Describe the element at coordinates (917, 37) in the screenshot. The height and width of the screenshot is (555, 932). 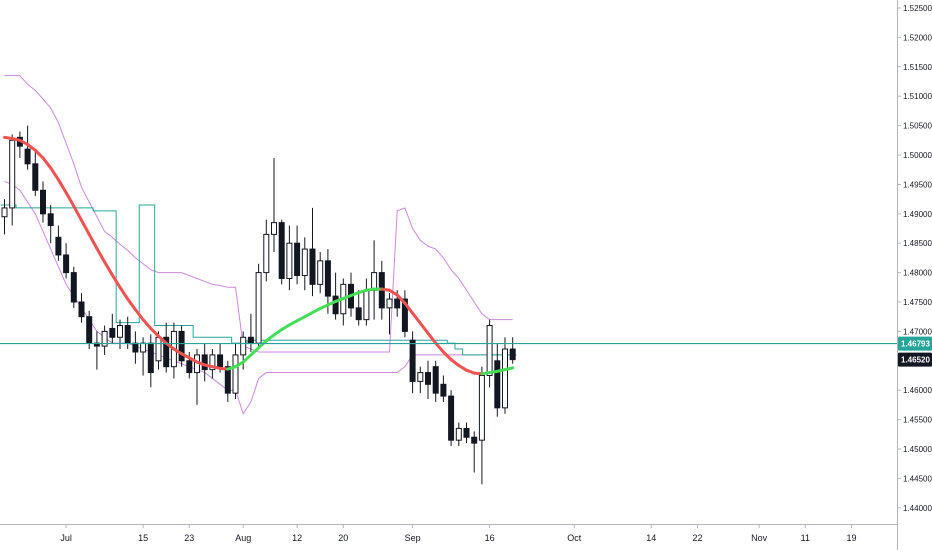
I see `y-tick-label: 1.52000` at that location.